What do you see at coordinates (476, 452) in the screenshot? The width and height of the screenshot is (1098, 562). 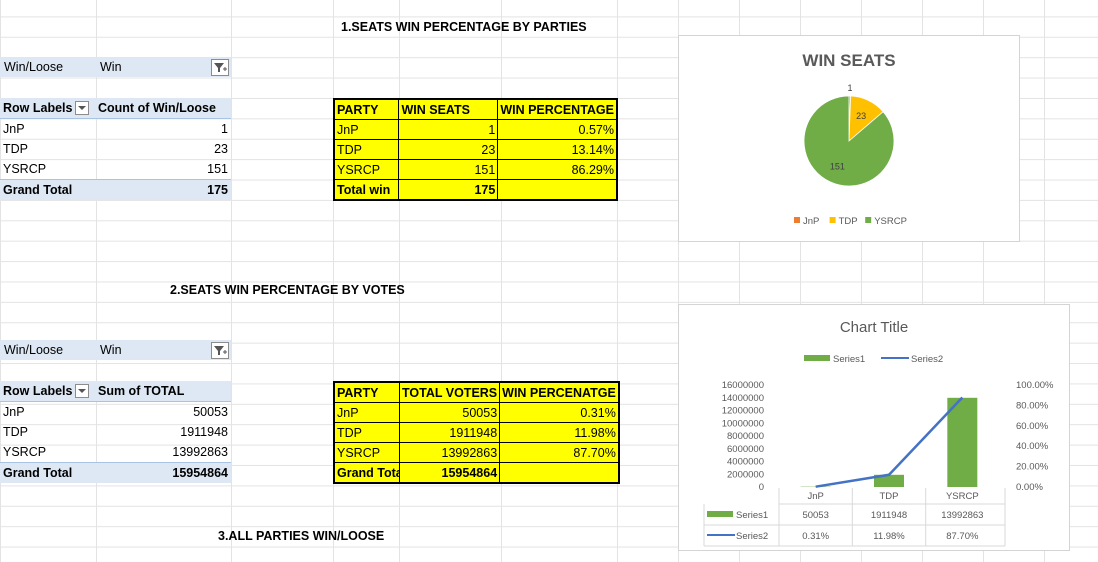 I see `table-row: YSRCP 13992863 87.70%` at bounding box center [476, 452].